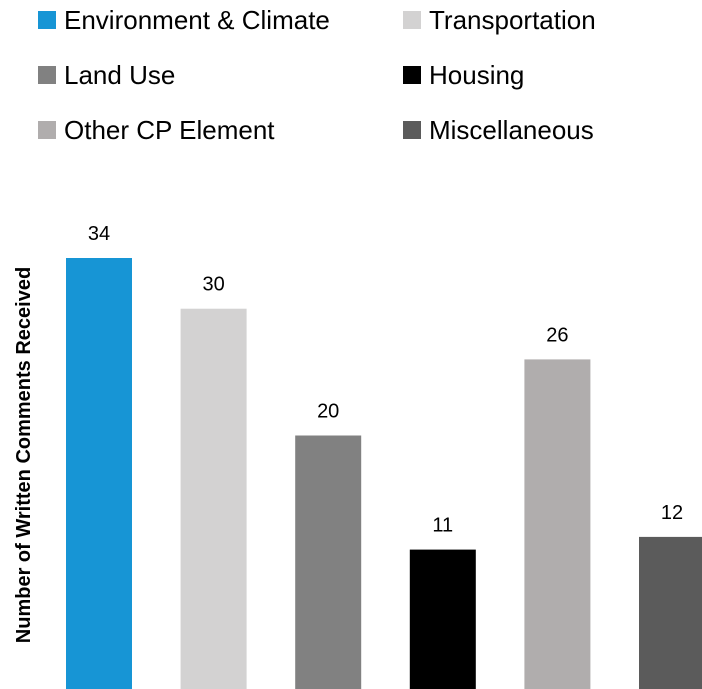  I want to click on legend-label: Housing, so click(477, 74).